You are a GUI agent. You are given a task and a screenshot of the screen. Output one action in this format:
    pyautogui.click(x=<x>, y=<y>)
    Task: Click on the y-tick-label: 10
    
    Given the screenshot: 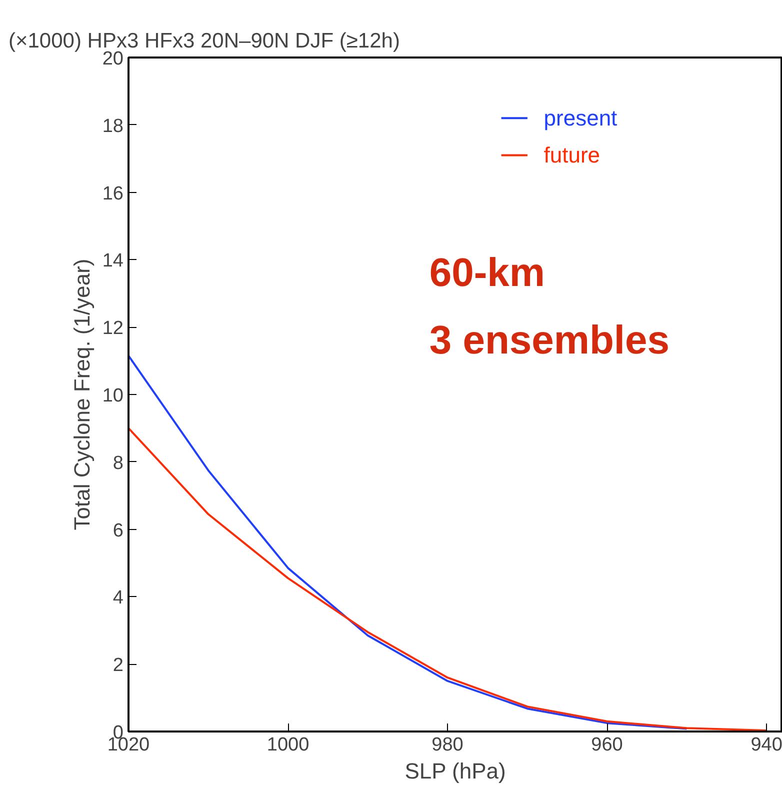 What is the action you would take?
    pyautogui.click(x=113, y=396)
    